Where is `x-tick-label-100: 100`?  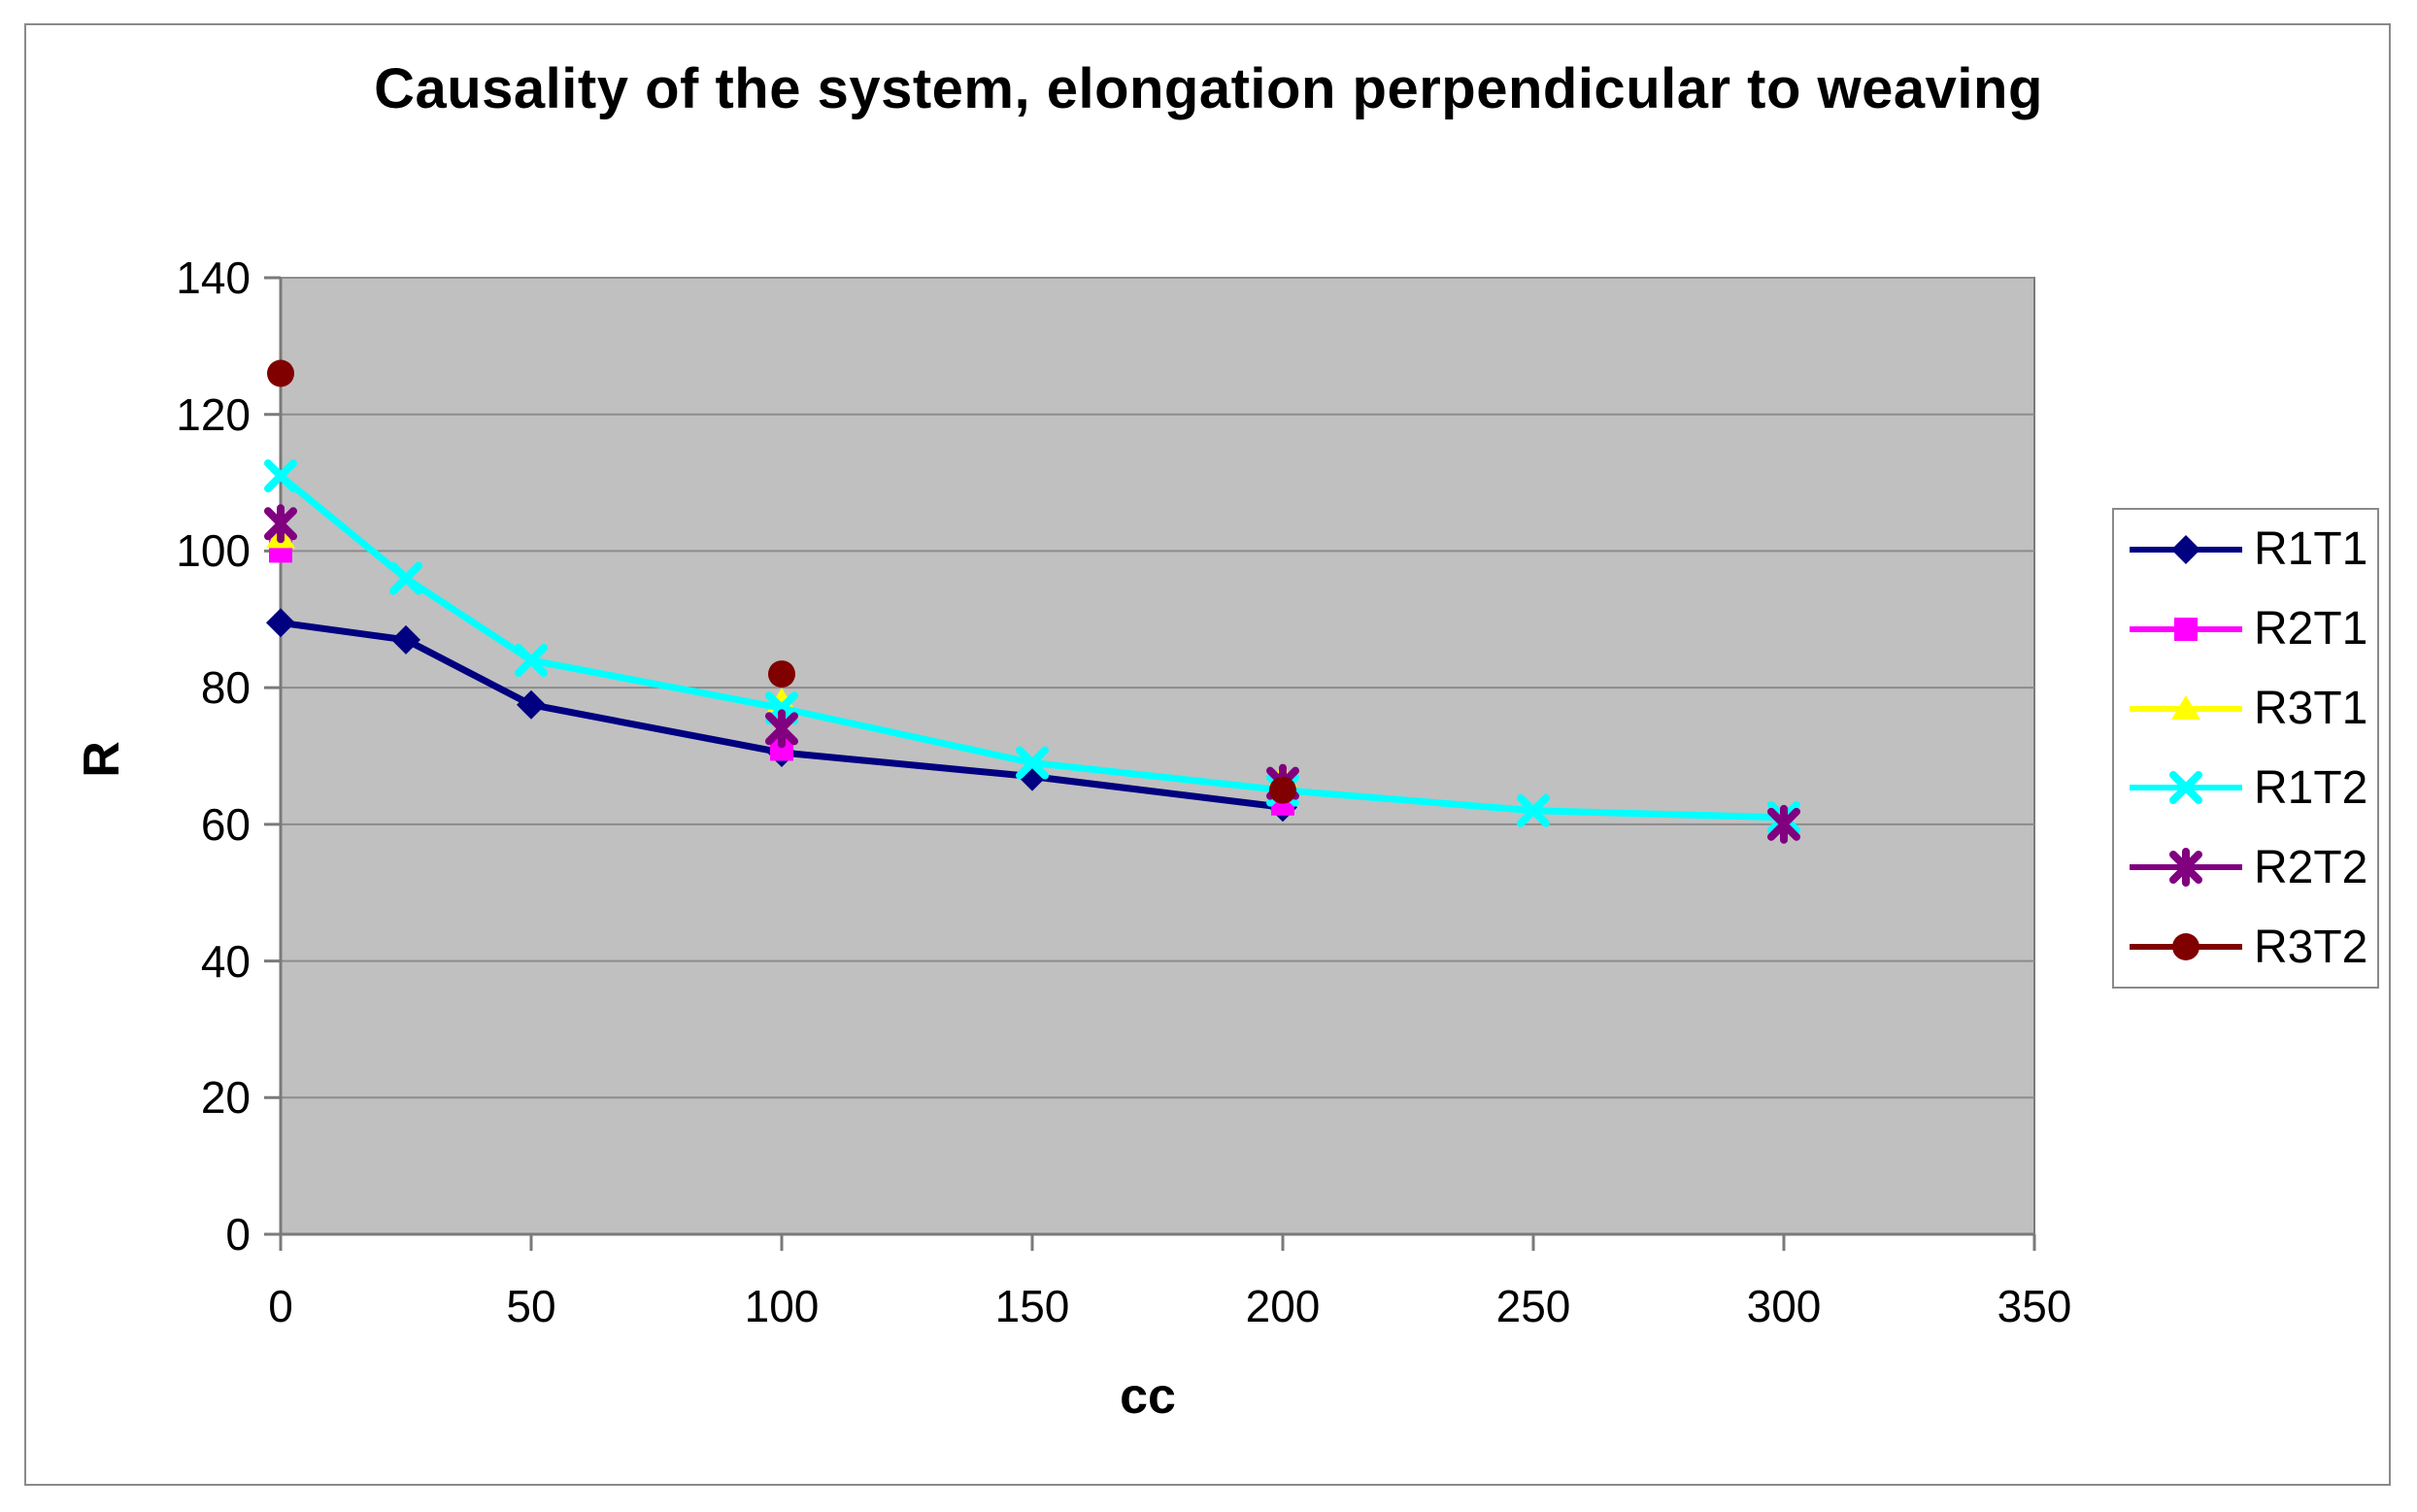 x-tick-label-100: 100 is located at coordinates (782, 1306).